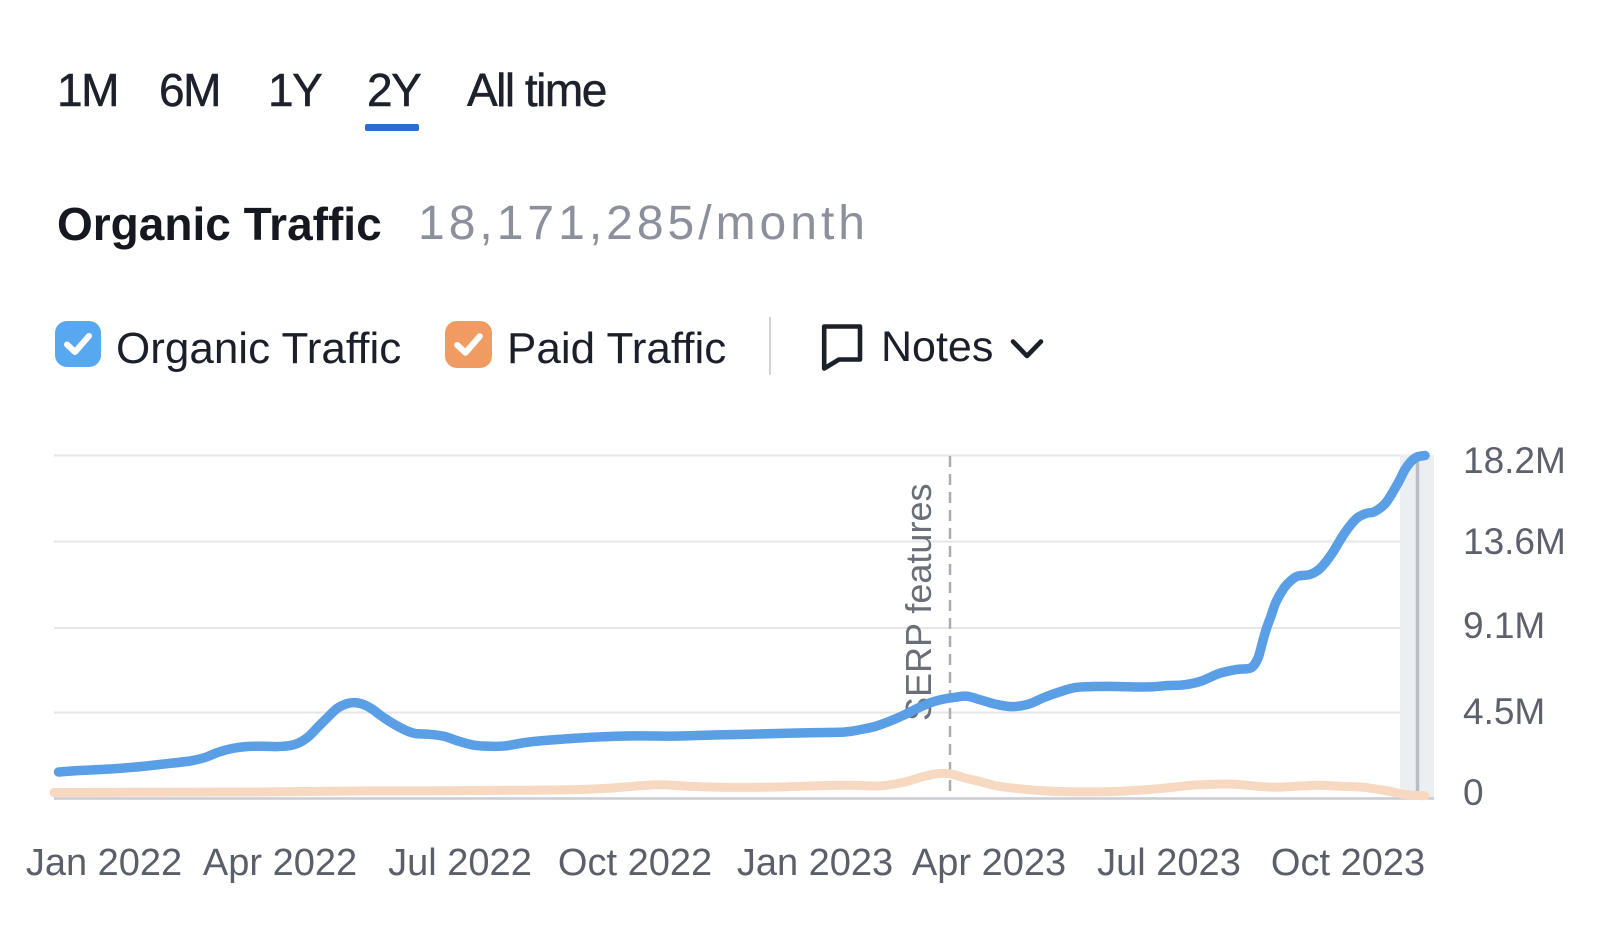  What do you see at coordinates (815, 863) in the screenshot?
I see `svg-text: Jan 2023` at bounding box center [815, 863].